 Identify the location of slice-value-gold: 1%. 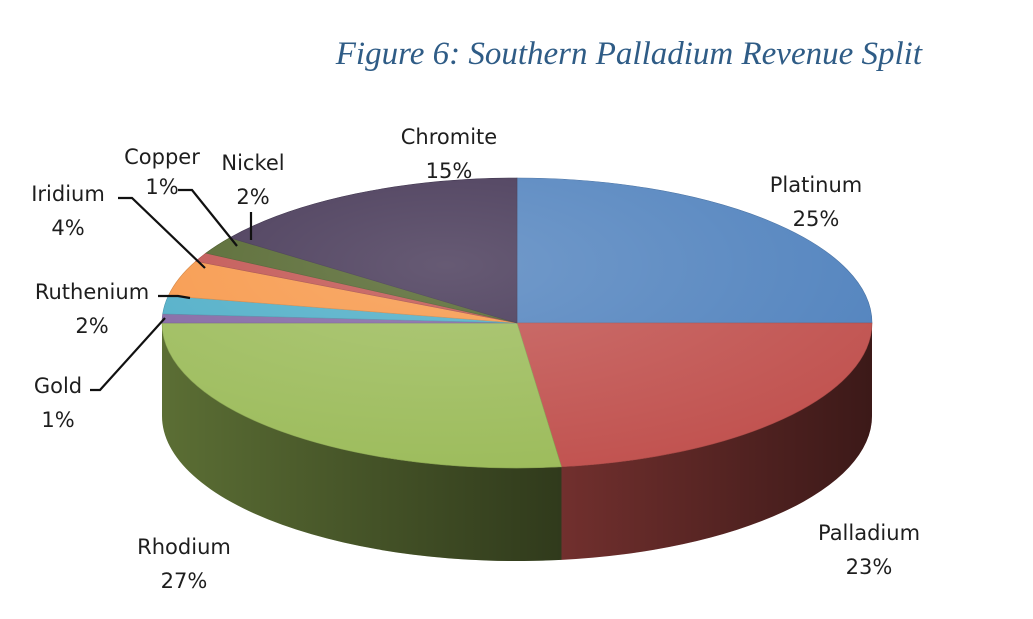
(57, 420).